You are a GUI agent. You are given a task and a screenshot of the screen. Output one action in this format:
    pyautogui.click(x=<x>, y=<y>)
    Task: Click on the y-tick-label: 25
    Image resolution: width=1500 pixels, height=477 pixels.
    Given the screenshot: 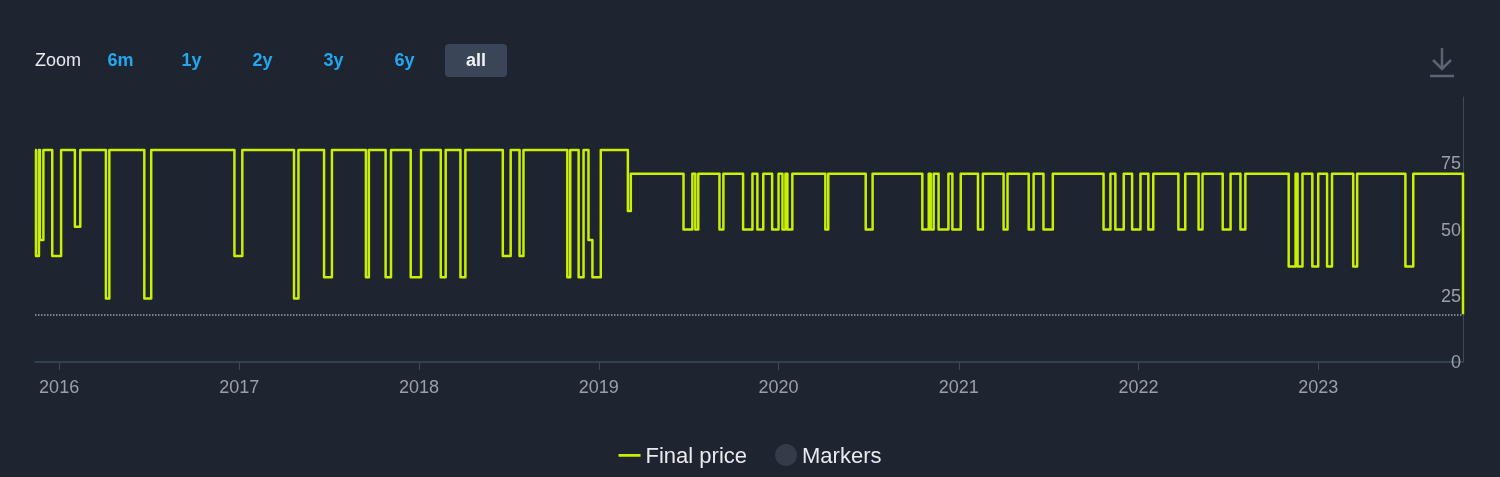 What is the action you would take?
    pyautogui.click(x=1450, y=295)
    